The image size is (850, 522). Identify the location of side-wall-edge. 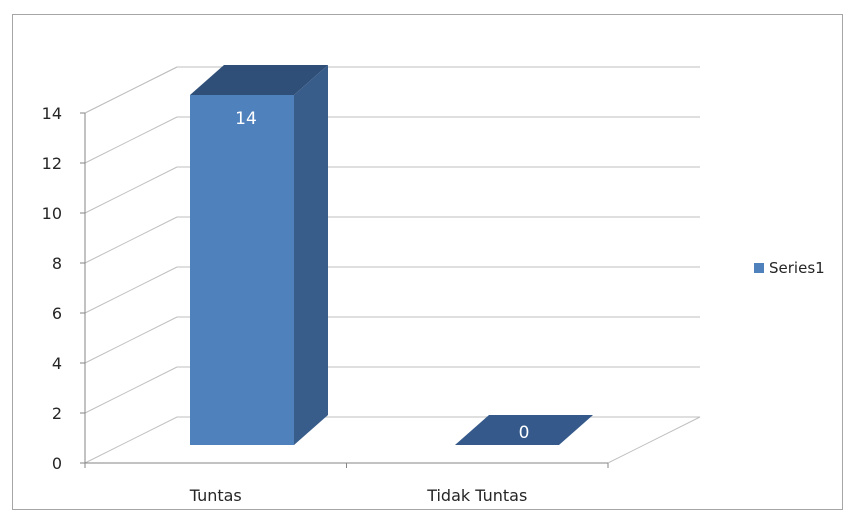
(131, 264).